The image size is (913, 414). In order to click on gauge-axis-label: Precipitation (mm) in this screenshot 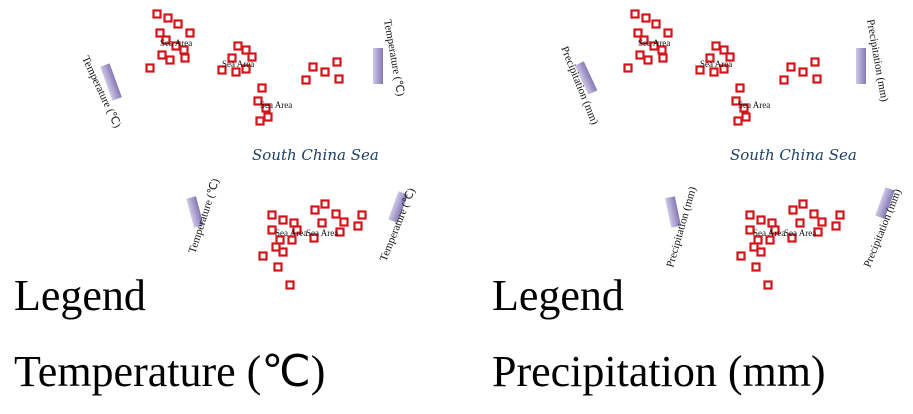, I will do `click(877, 60)`.